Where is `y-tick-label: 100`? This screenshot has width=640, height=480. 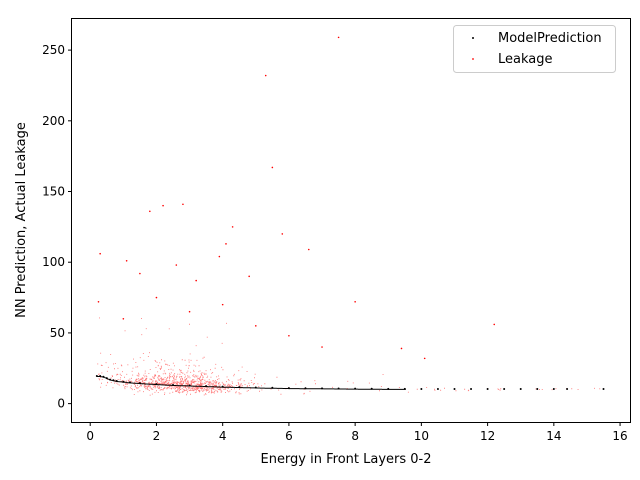
y-tick-label: 100 is located at coordinates (53, 262).